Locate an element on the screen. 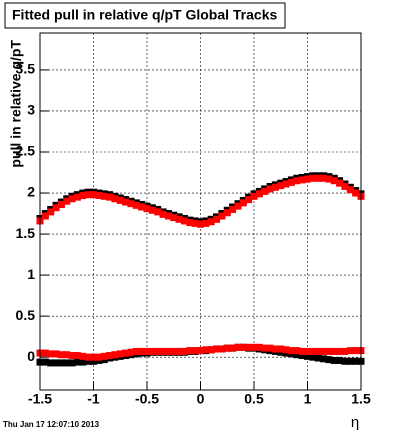 The image size is (400, 433). y-tick-label: 3 is located at coordinates (31, 110).